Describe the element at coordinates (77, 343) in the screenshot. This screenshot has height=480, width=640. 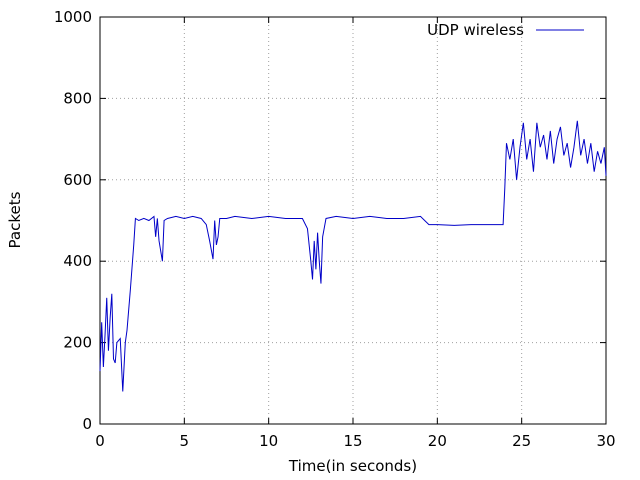
I see `y-tick-label: 200` at that location.